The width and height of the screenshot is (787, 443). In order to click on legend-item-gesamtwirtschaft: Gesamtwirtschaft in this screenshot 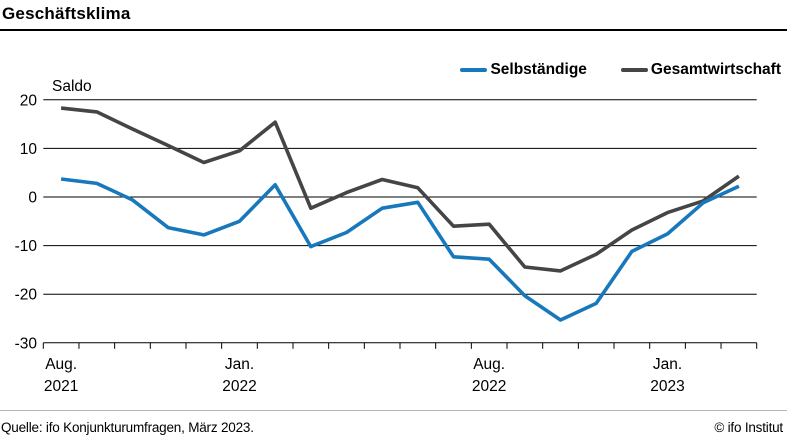, I will do `click(700, 70)`.